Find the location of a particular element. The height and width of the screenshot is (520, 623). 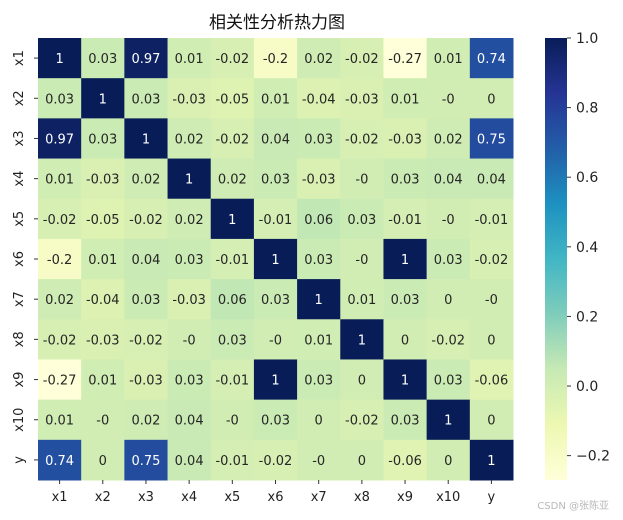

cell-value-x1-x3: 0.97 is located at coordinates (145, 59).